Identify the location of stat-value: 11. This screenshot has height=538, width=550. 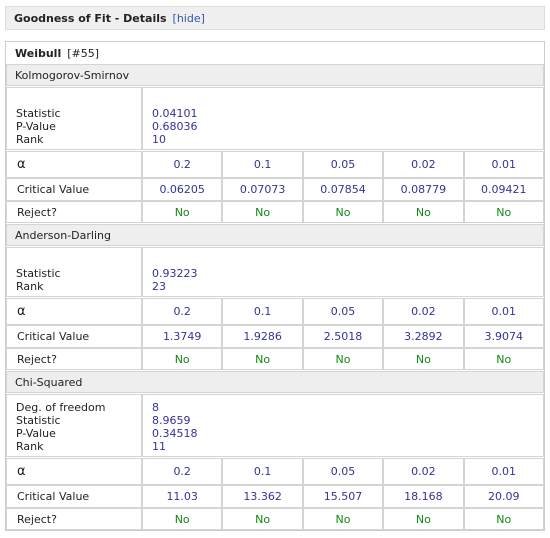
(159, 446).